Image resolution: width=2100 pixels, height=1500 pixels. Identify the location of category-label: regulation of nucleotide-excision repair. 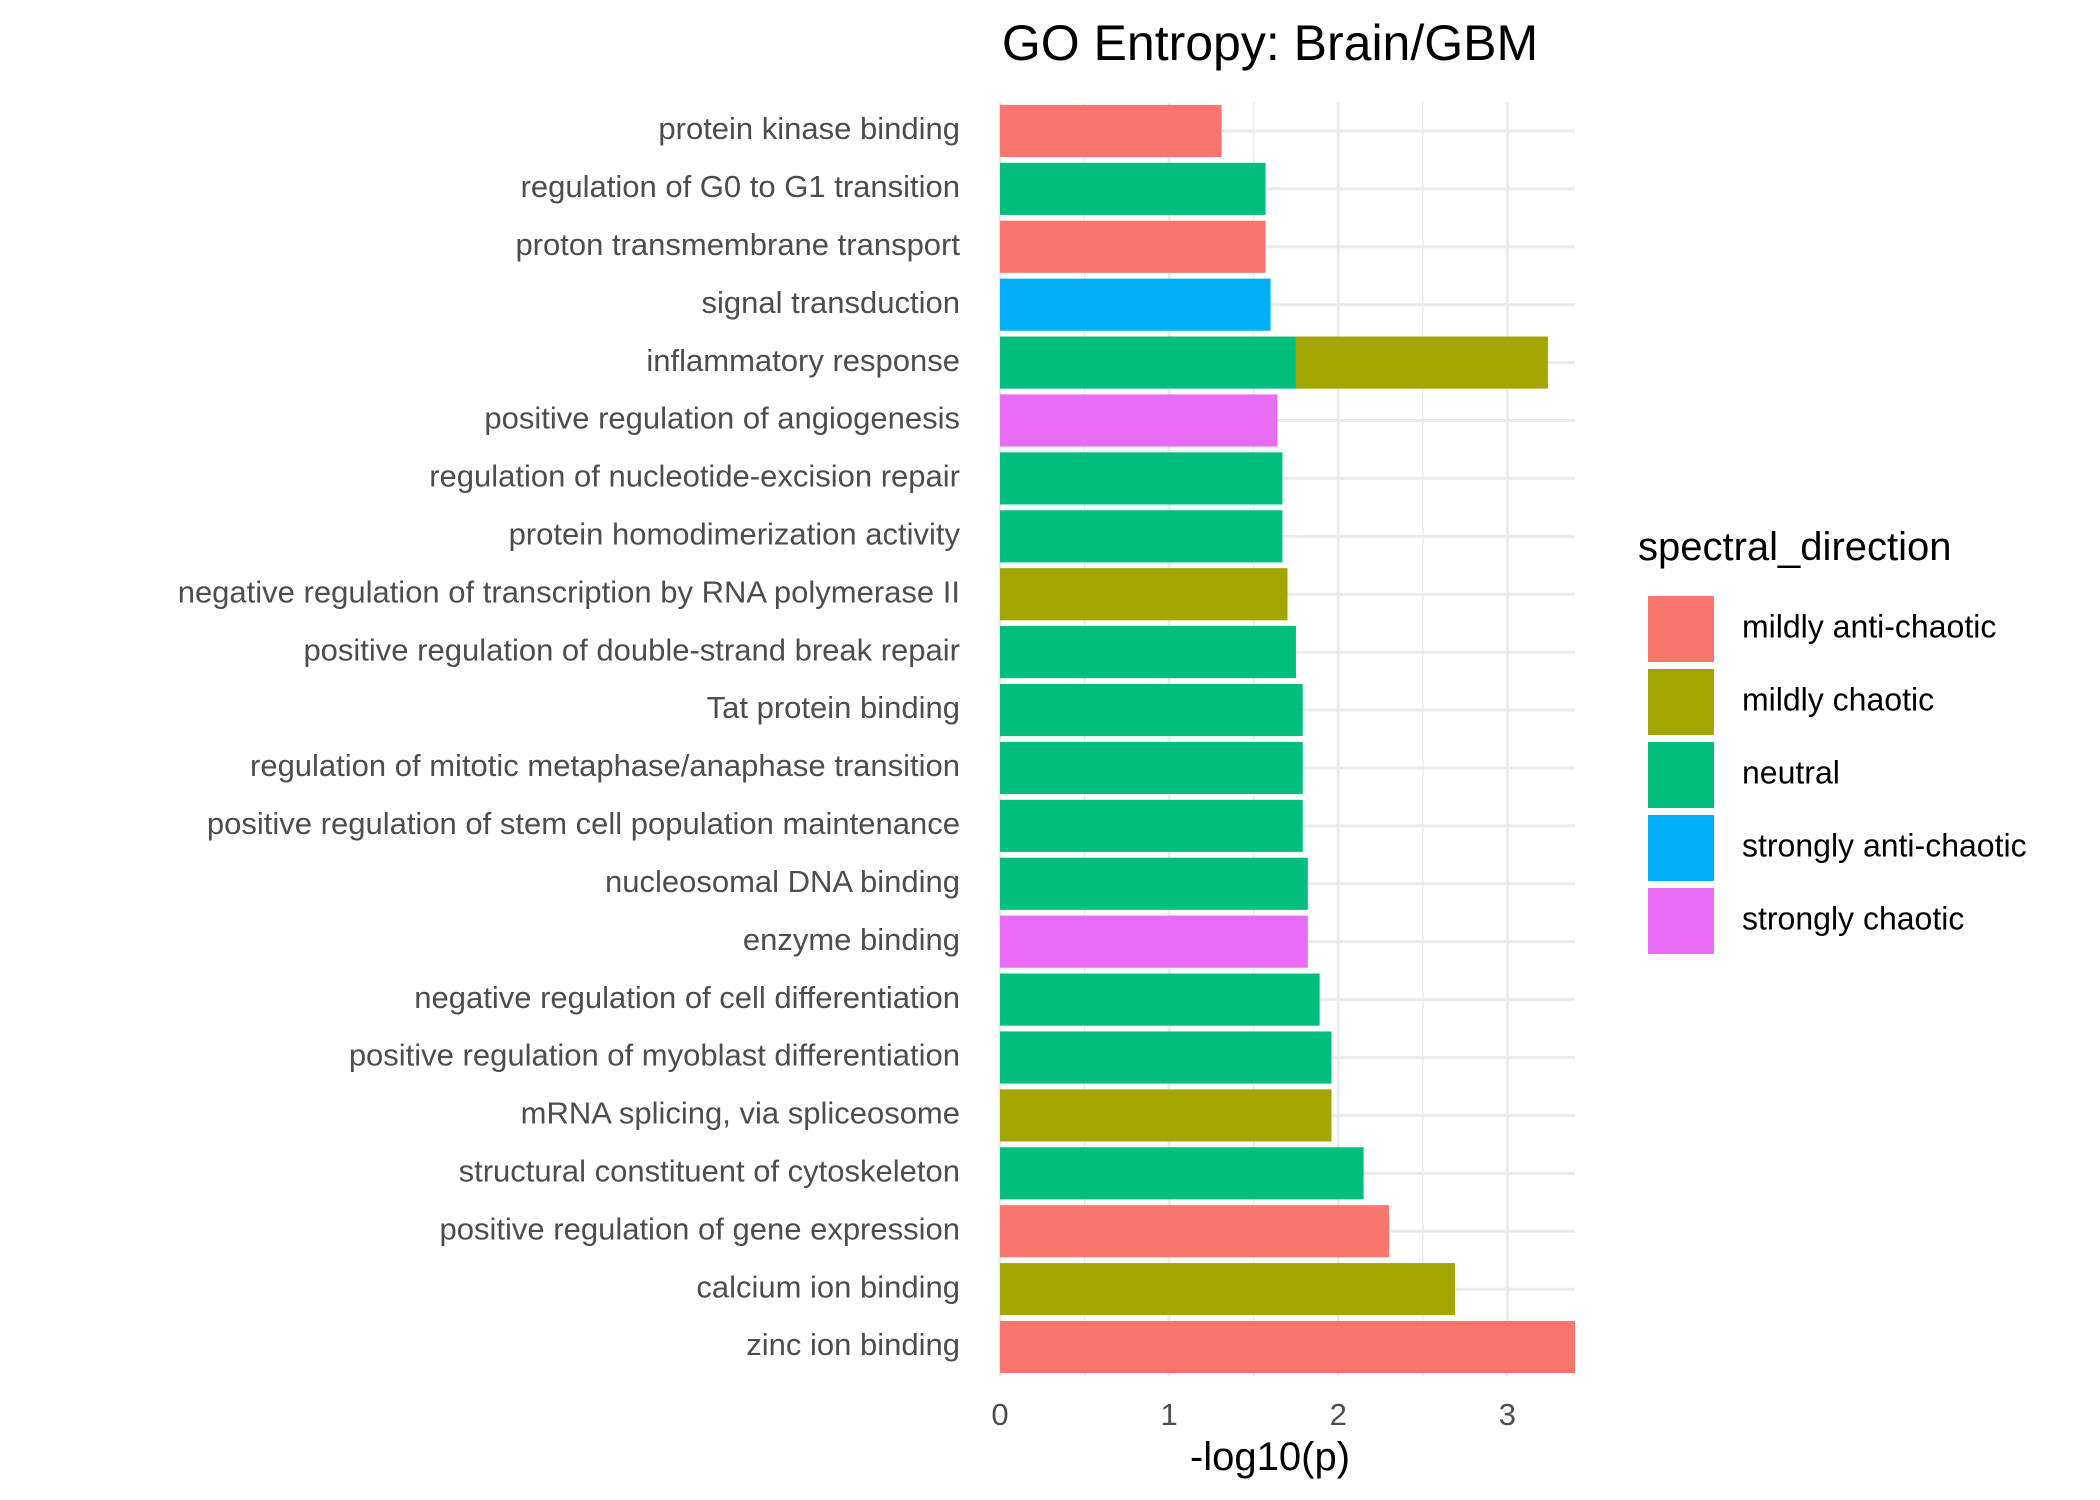
(694, 476).